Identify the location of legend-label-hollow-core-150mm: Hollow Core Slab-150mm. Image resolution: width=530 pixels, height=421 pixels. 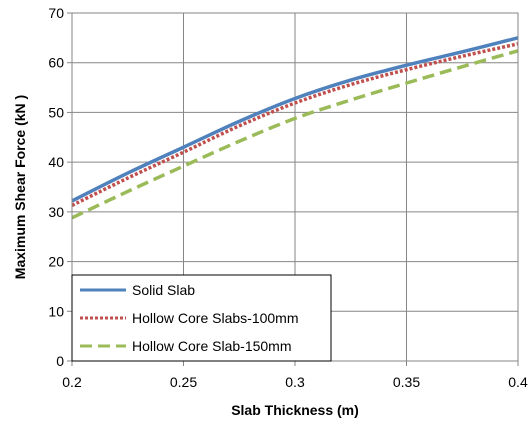
(212, 346).